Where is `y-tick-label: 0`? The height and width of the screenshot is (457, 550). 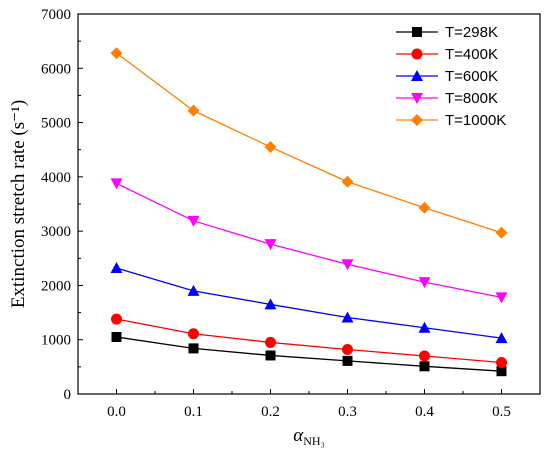
y-tick-label: 0 is located at coordinates (68, 395).